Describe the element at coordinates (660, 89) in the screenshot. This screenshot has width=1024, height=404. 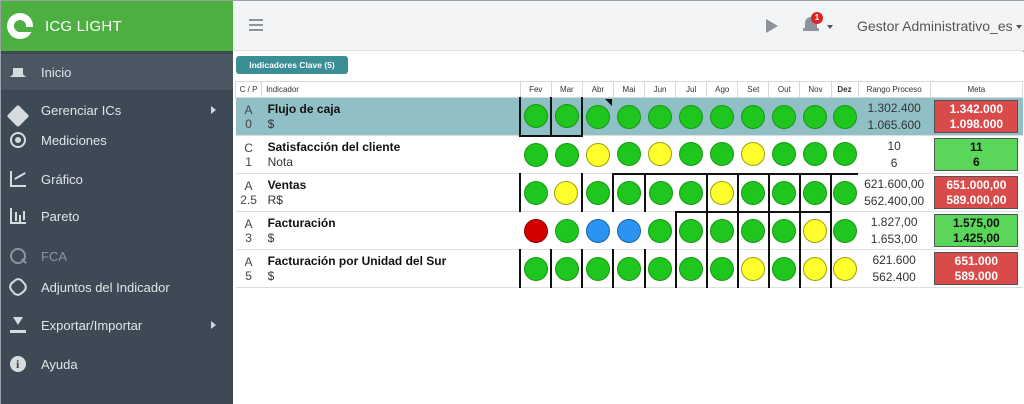
I see `col-header-month: Jun` at that location.